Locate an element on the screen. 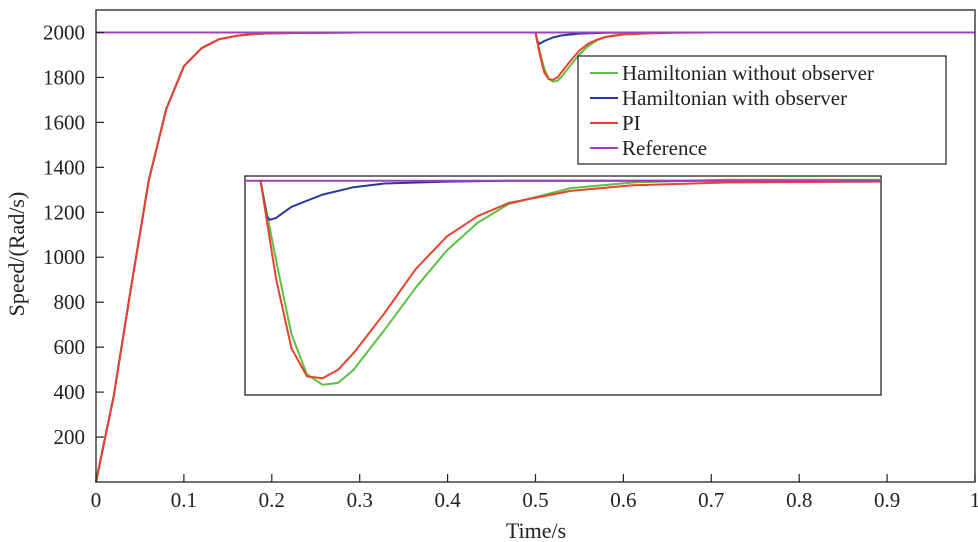 Image resolution: width=978 pixels, height=542 pixels. x-tick-label-9: 0.9 is located at coordinates (887, 500).